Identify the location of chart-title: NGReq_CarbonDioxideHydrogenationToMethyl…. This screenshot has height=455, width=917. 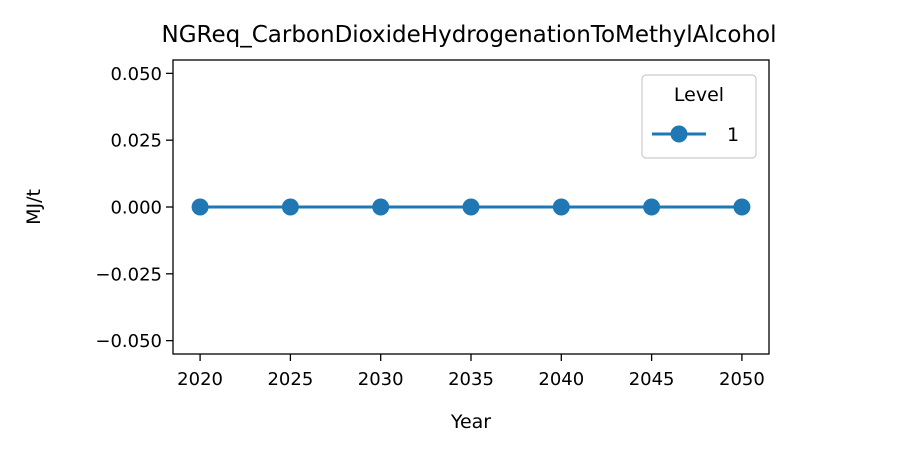
(469, 35).